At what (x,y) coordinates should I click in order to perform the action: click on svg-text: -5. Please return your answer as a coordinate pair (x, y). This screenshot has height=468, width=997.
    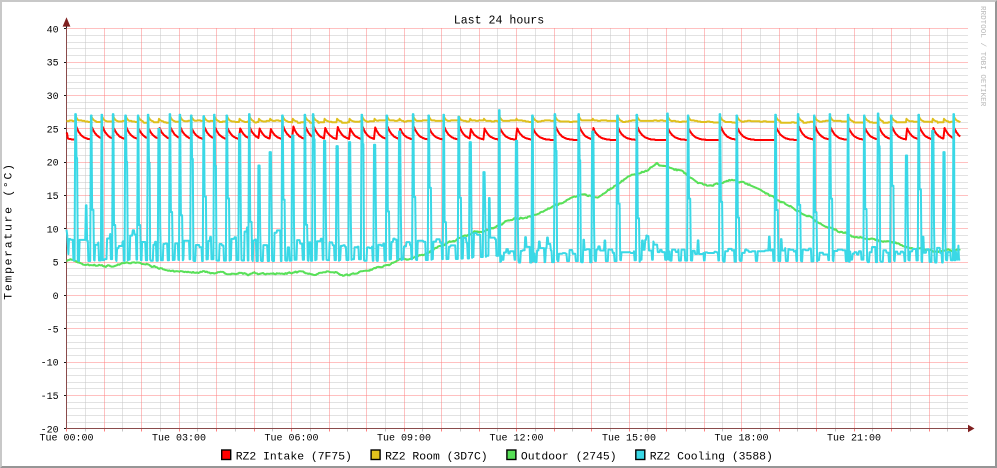
    Looking at the image, I should click on (53, 330).